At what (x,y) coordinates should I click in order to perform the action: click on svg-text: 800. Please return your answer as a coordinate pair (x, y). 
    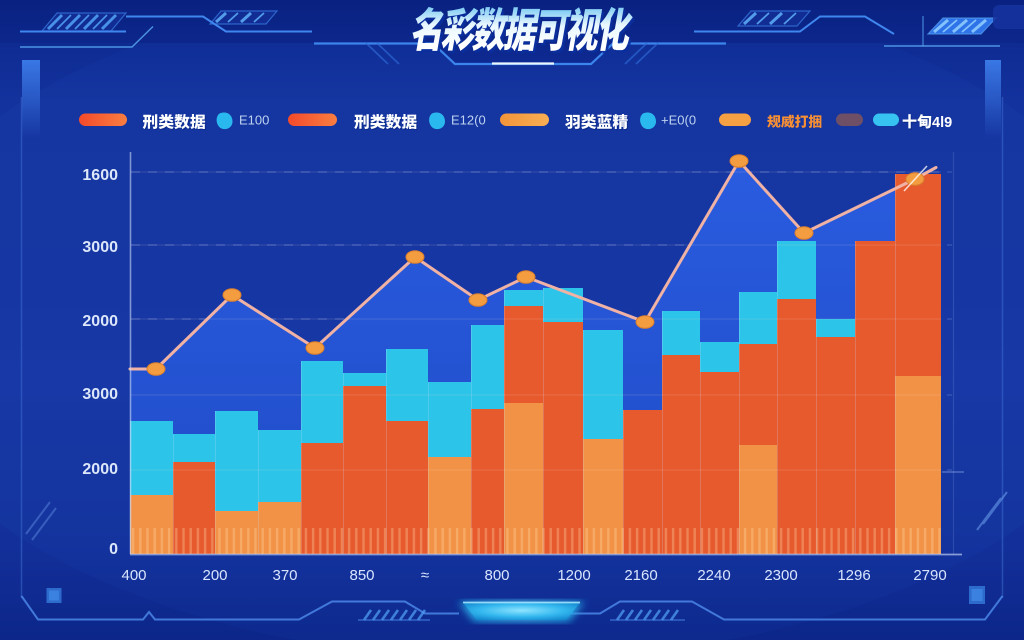
    Looking at the image, I should click on (496, 575).